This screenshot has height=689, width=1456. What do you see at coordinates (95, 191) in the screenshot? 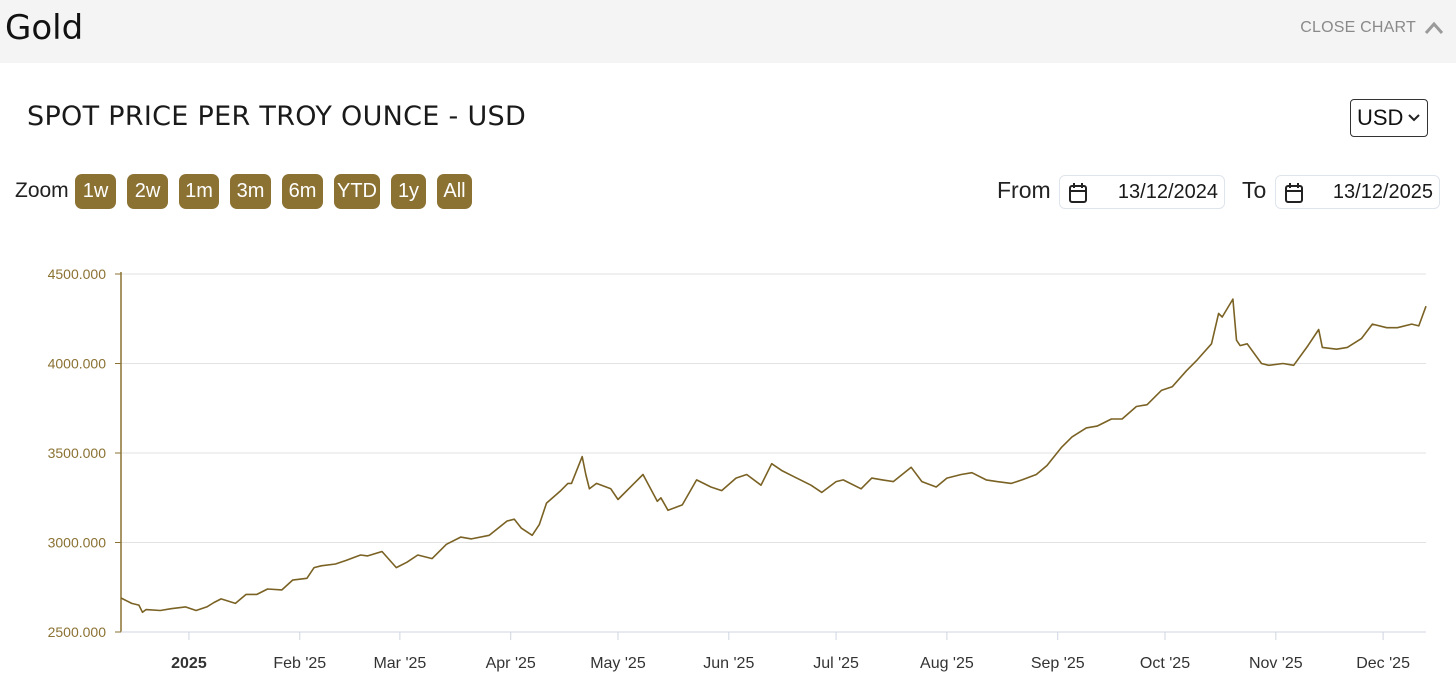
I see `zoom-button-1w: 1w` at bounding box center [95, 191].